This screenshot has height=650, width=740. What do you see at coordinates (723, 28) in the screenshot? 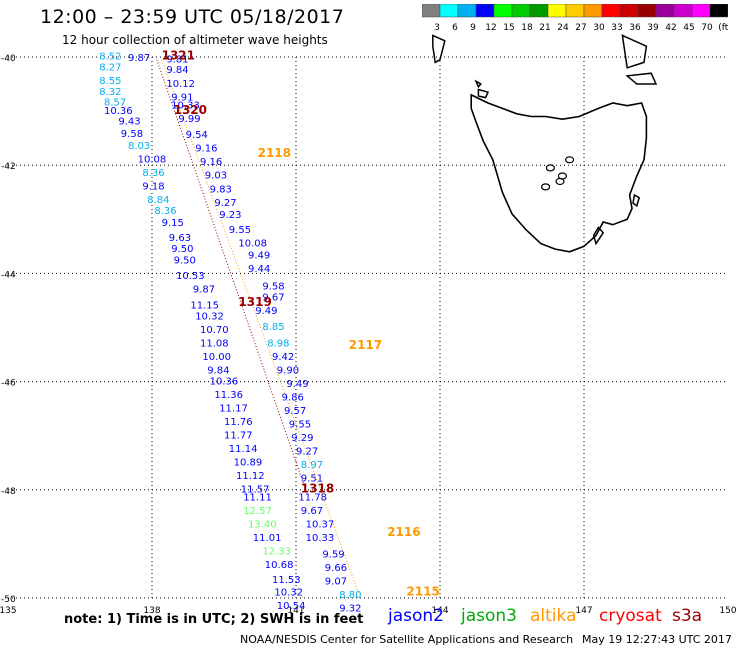
I see `legend-label: (ft)` at bounding box center [723, 28].